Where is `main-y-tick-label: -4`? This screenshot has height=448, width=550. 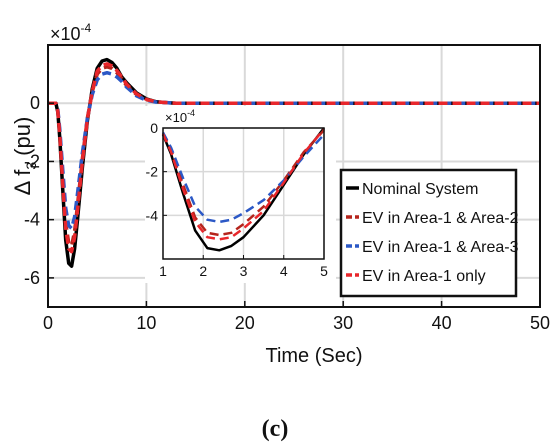 main-y-tick-label: -4 is located at coordinates (32, 220).